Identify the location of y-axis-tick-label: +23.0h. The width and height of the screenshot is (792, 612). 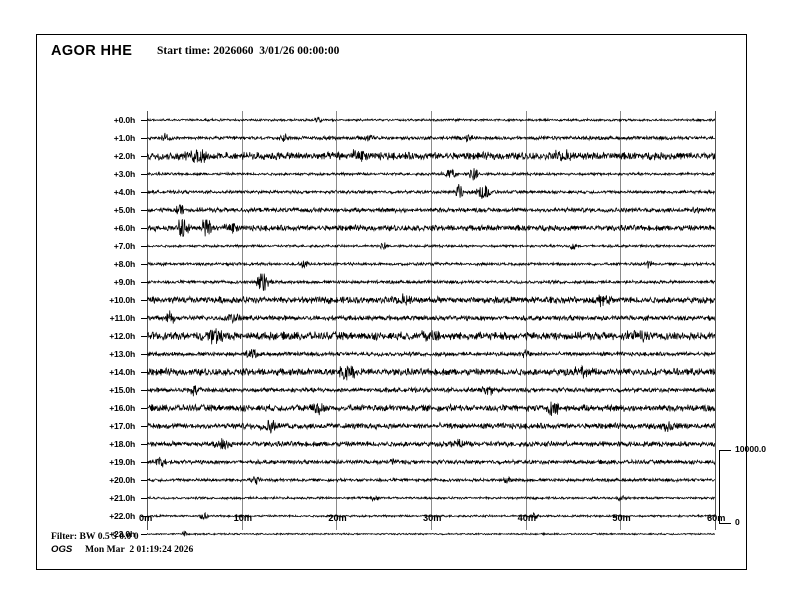
(122, 534).